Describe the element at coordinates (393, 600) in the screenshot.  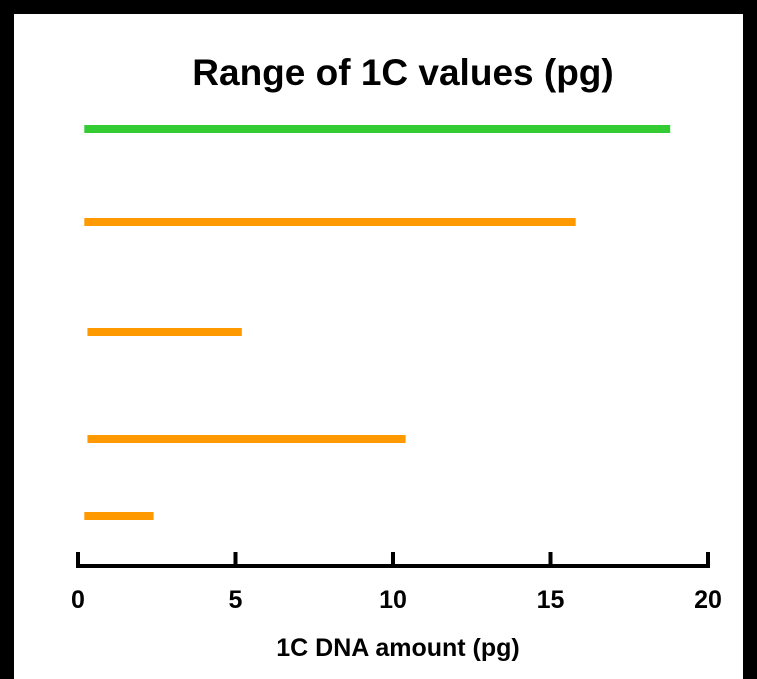
I see `x-tick-label-10: 10` at that location.